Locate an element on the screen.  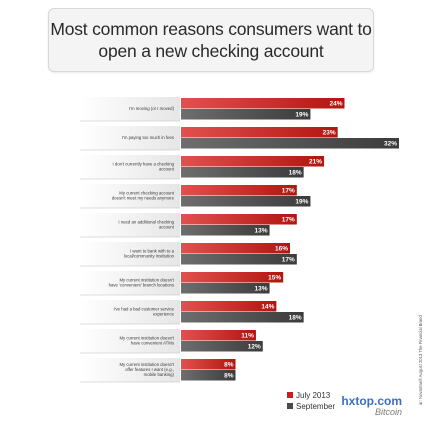
category-label-line: I don't currently have a checking is located at coordinates (144, 163).